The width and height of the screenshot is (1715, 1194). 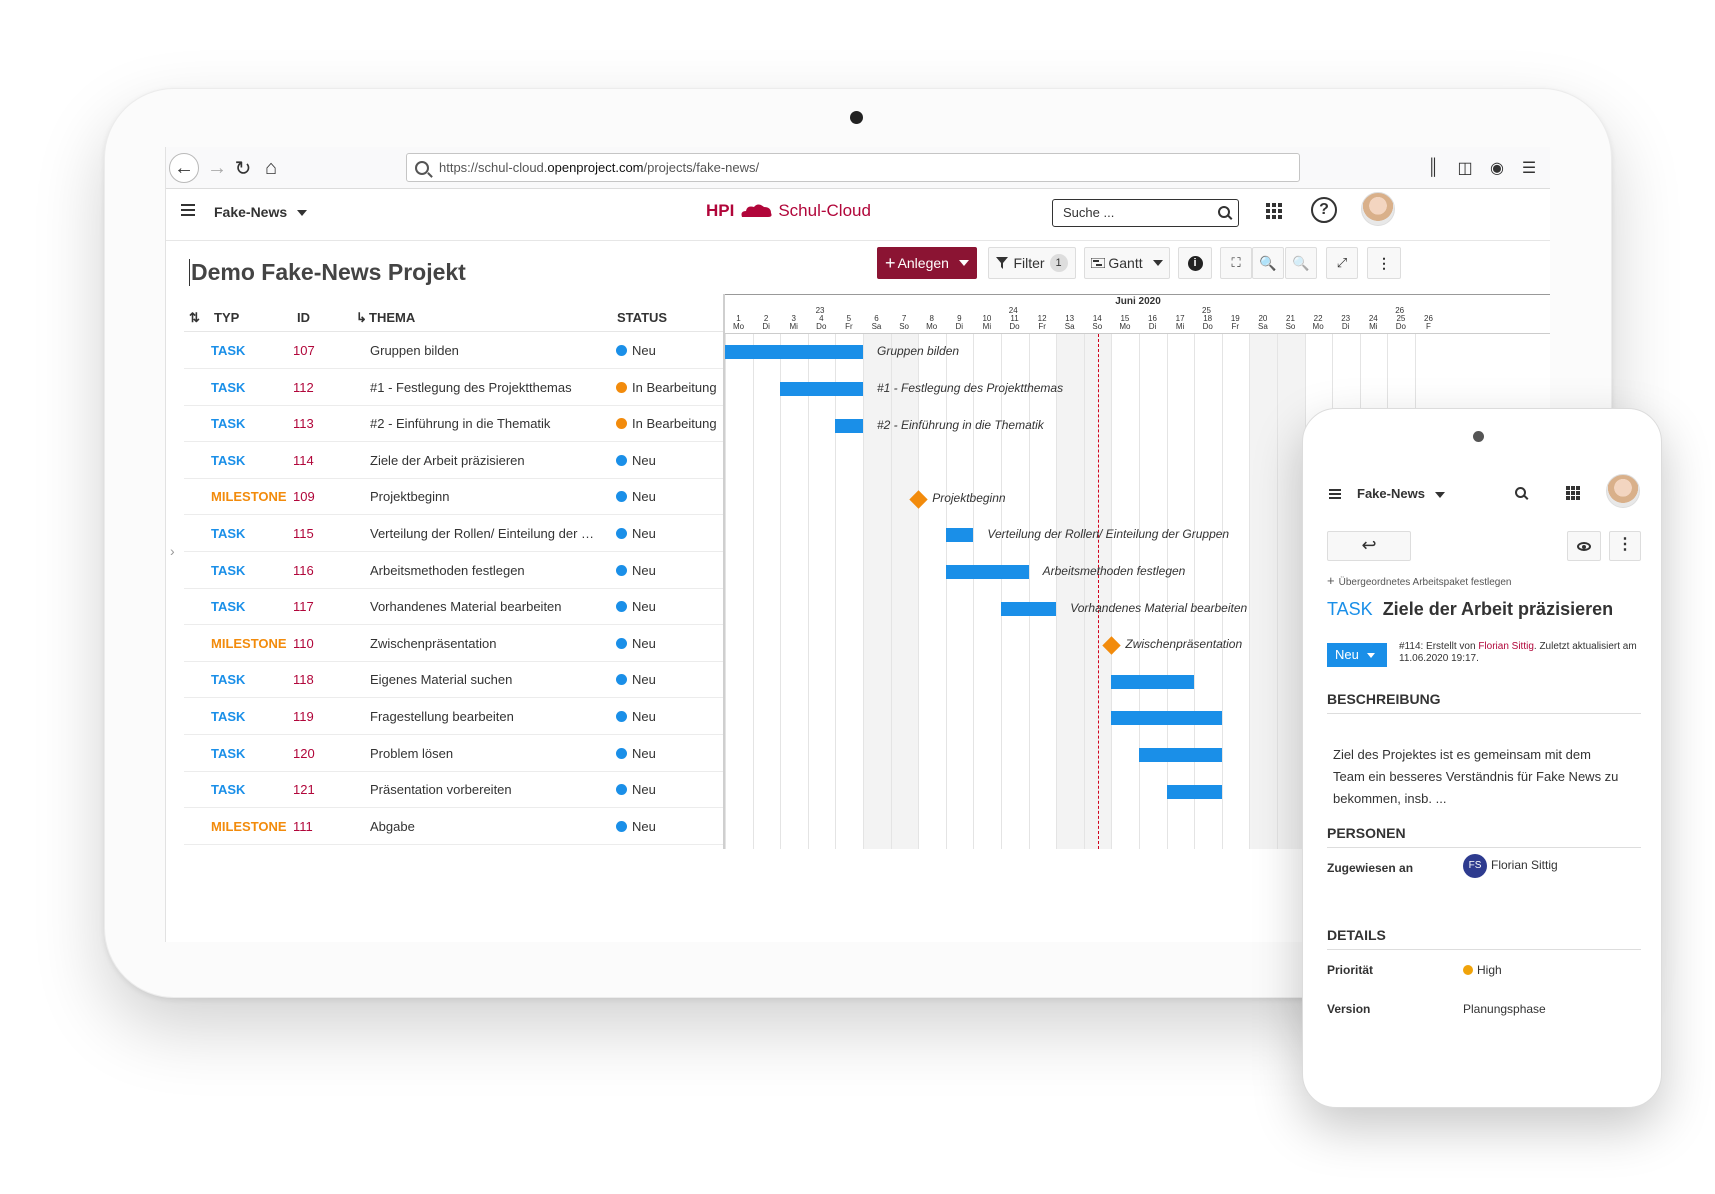 What do you see at coordinates (1497, 168) in the screenshot?
I see `account-icon: ◉` at bounding box center [1497, 168].